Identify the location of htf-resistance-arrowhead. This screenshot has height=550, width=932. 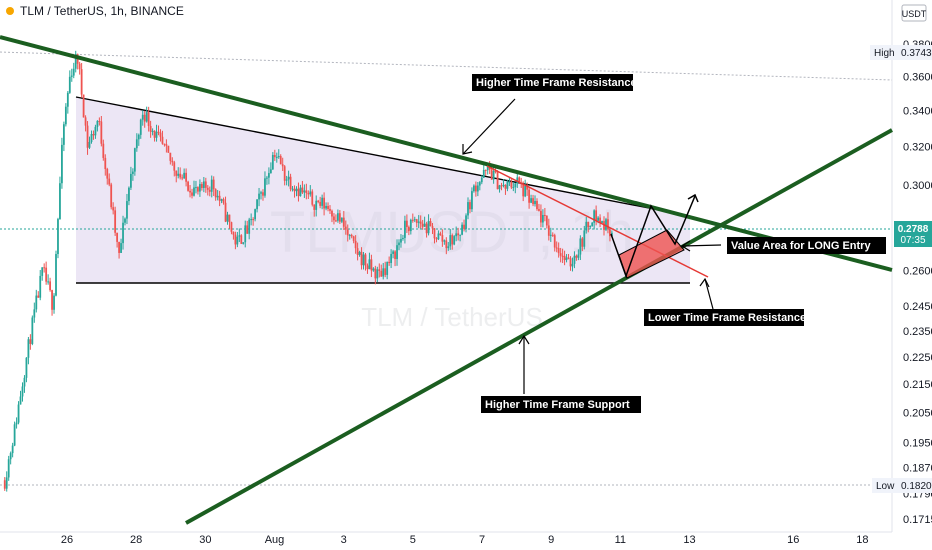
(467, 149).